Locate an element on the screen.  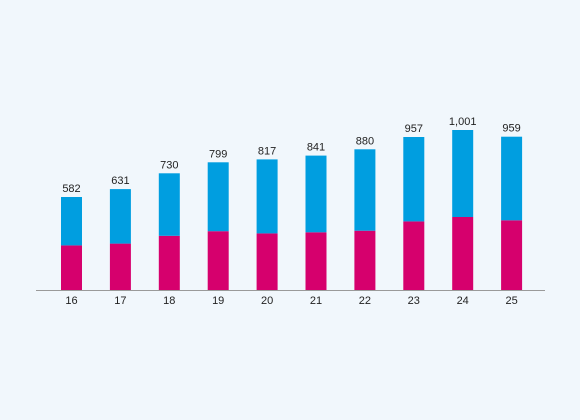
total-label-17: 631 is located at coordinates (120, 181).